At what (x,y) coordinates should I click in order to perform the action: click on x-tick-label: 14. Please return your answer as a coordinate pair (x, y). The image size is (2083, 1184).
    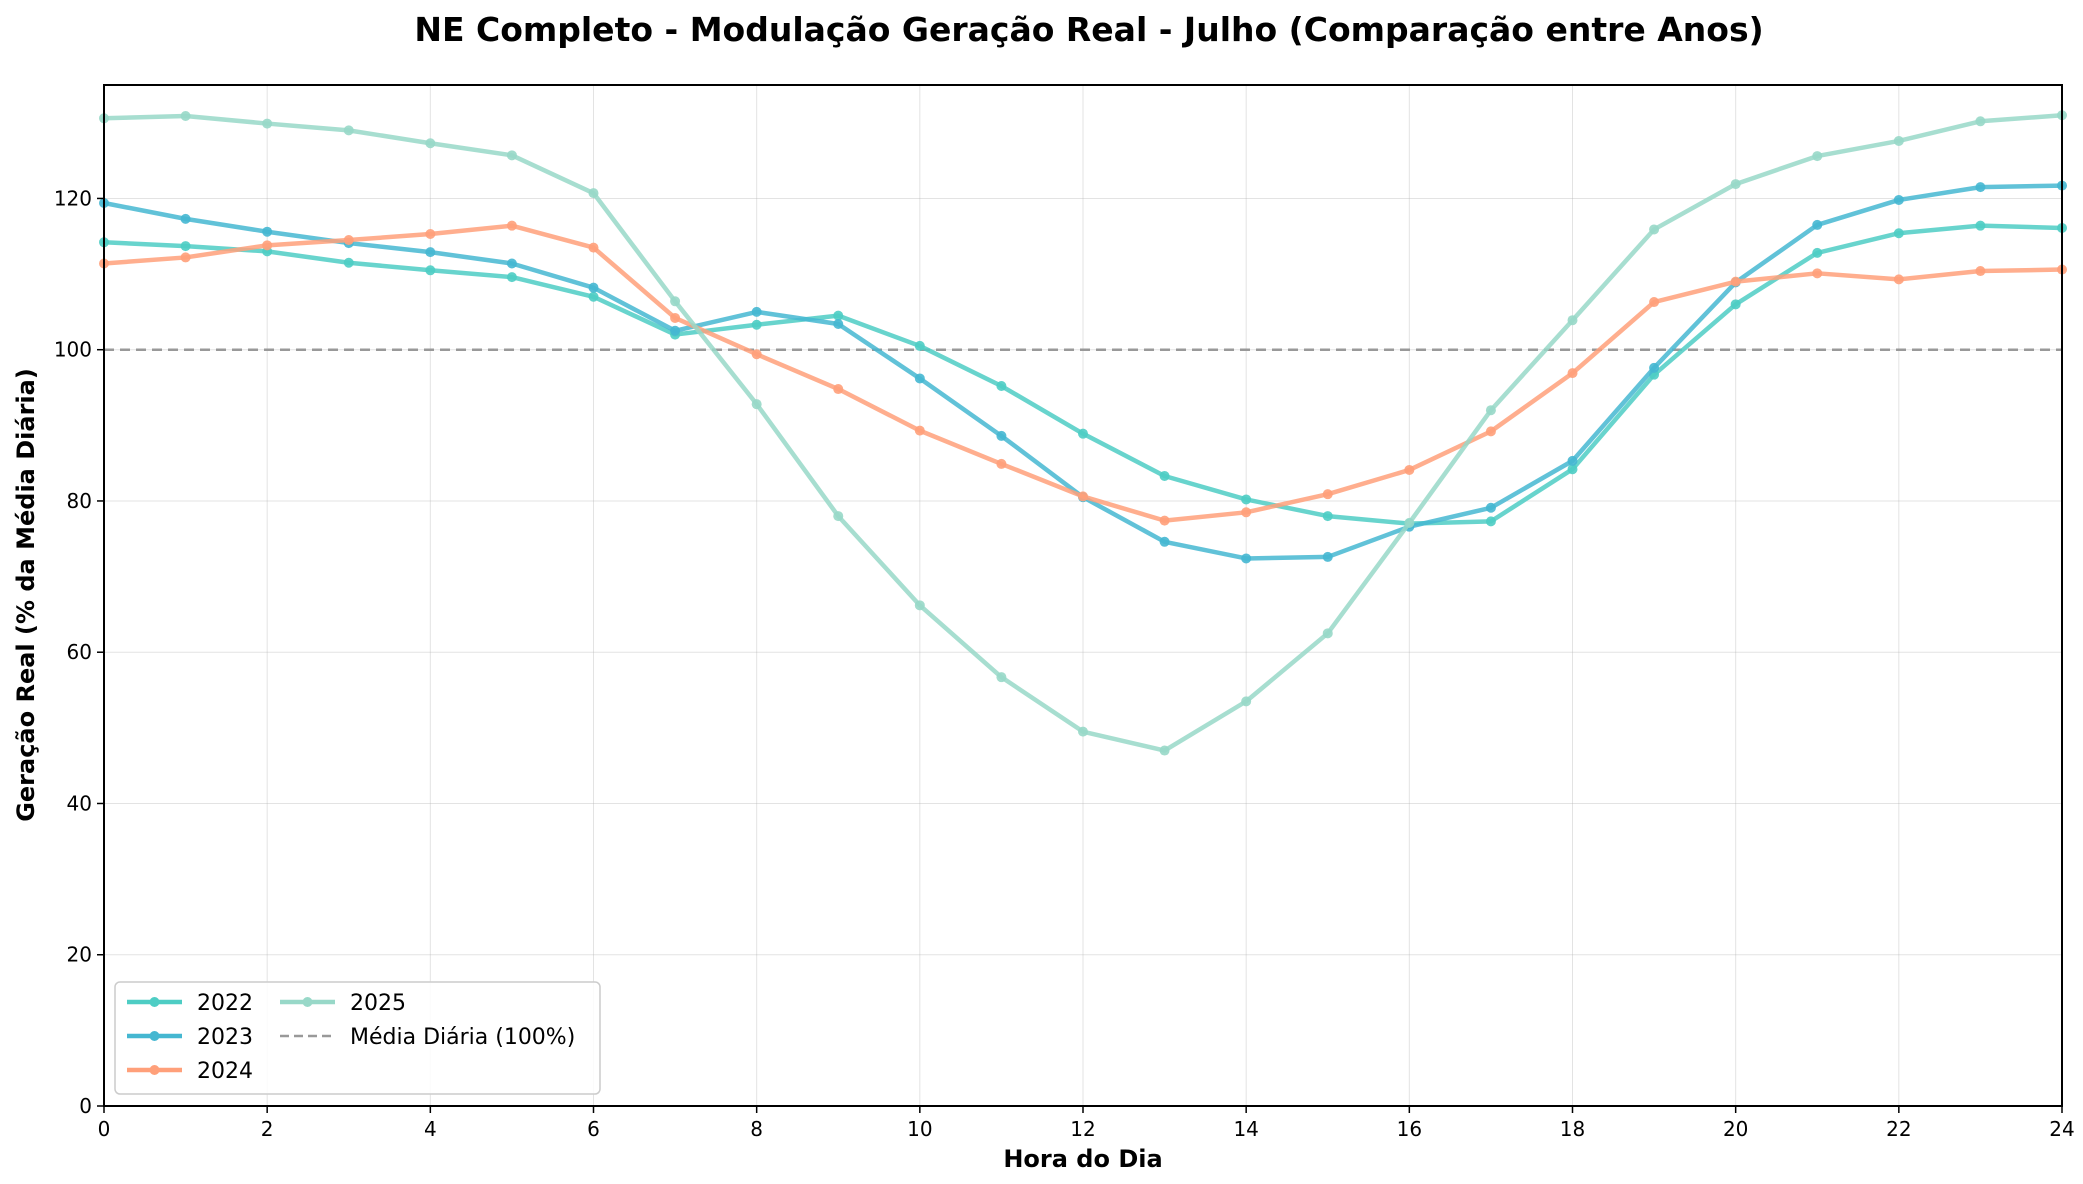
    Looking at the image, I should click on (1245, 1129).